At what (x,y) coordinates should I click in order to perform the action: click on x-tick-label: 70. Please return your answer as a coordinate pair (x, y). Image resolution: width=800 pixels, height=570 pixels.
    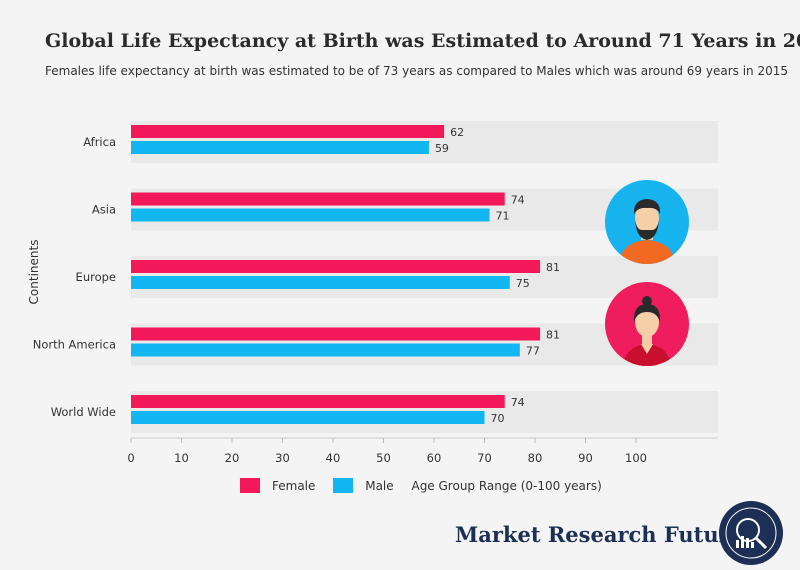
    Looking at the image, I should click on (484, 458).